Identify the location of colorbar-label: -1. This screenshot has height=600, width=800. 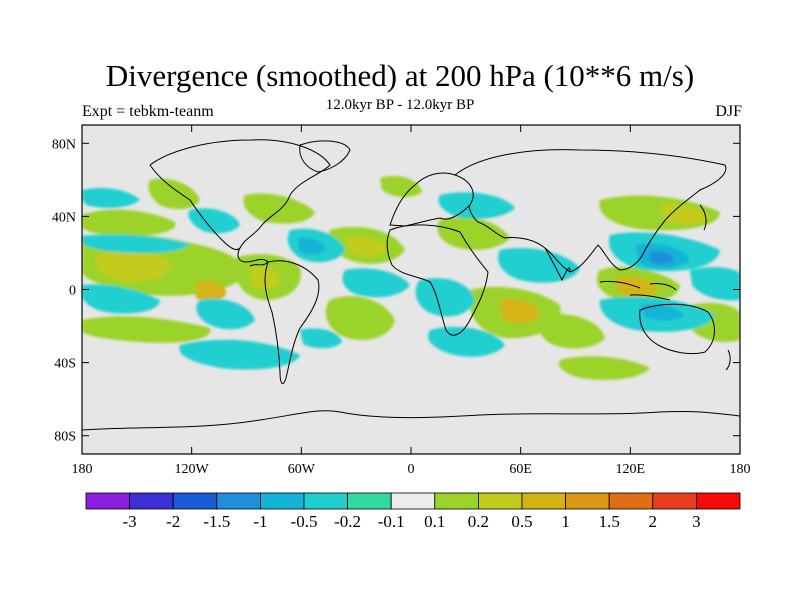
(260, 521).